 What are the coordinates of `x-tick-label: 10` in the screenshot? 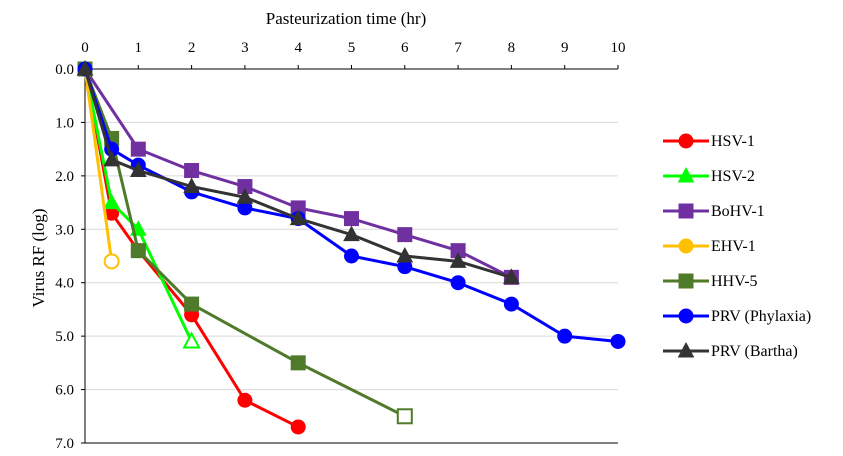 It's located at (618, 48).